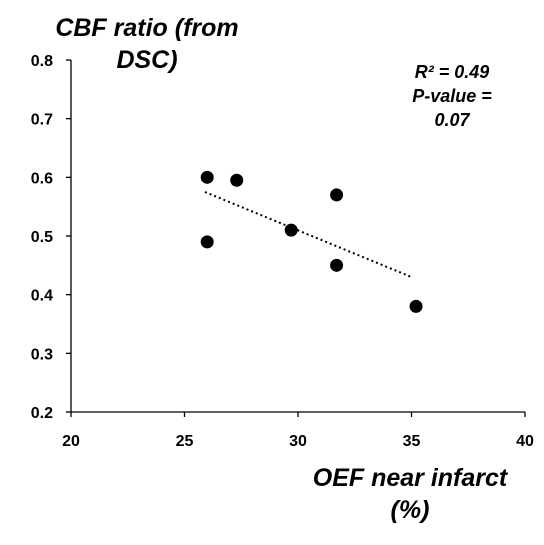  What do you see at coordinates (42, 354) in the screenshot?
I see `y-tick-label: 0.3` at bounding box center [42, 354].